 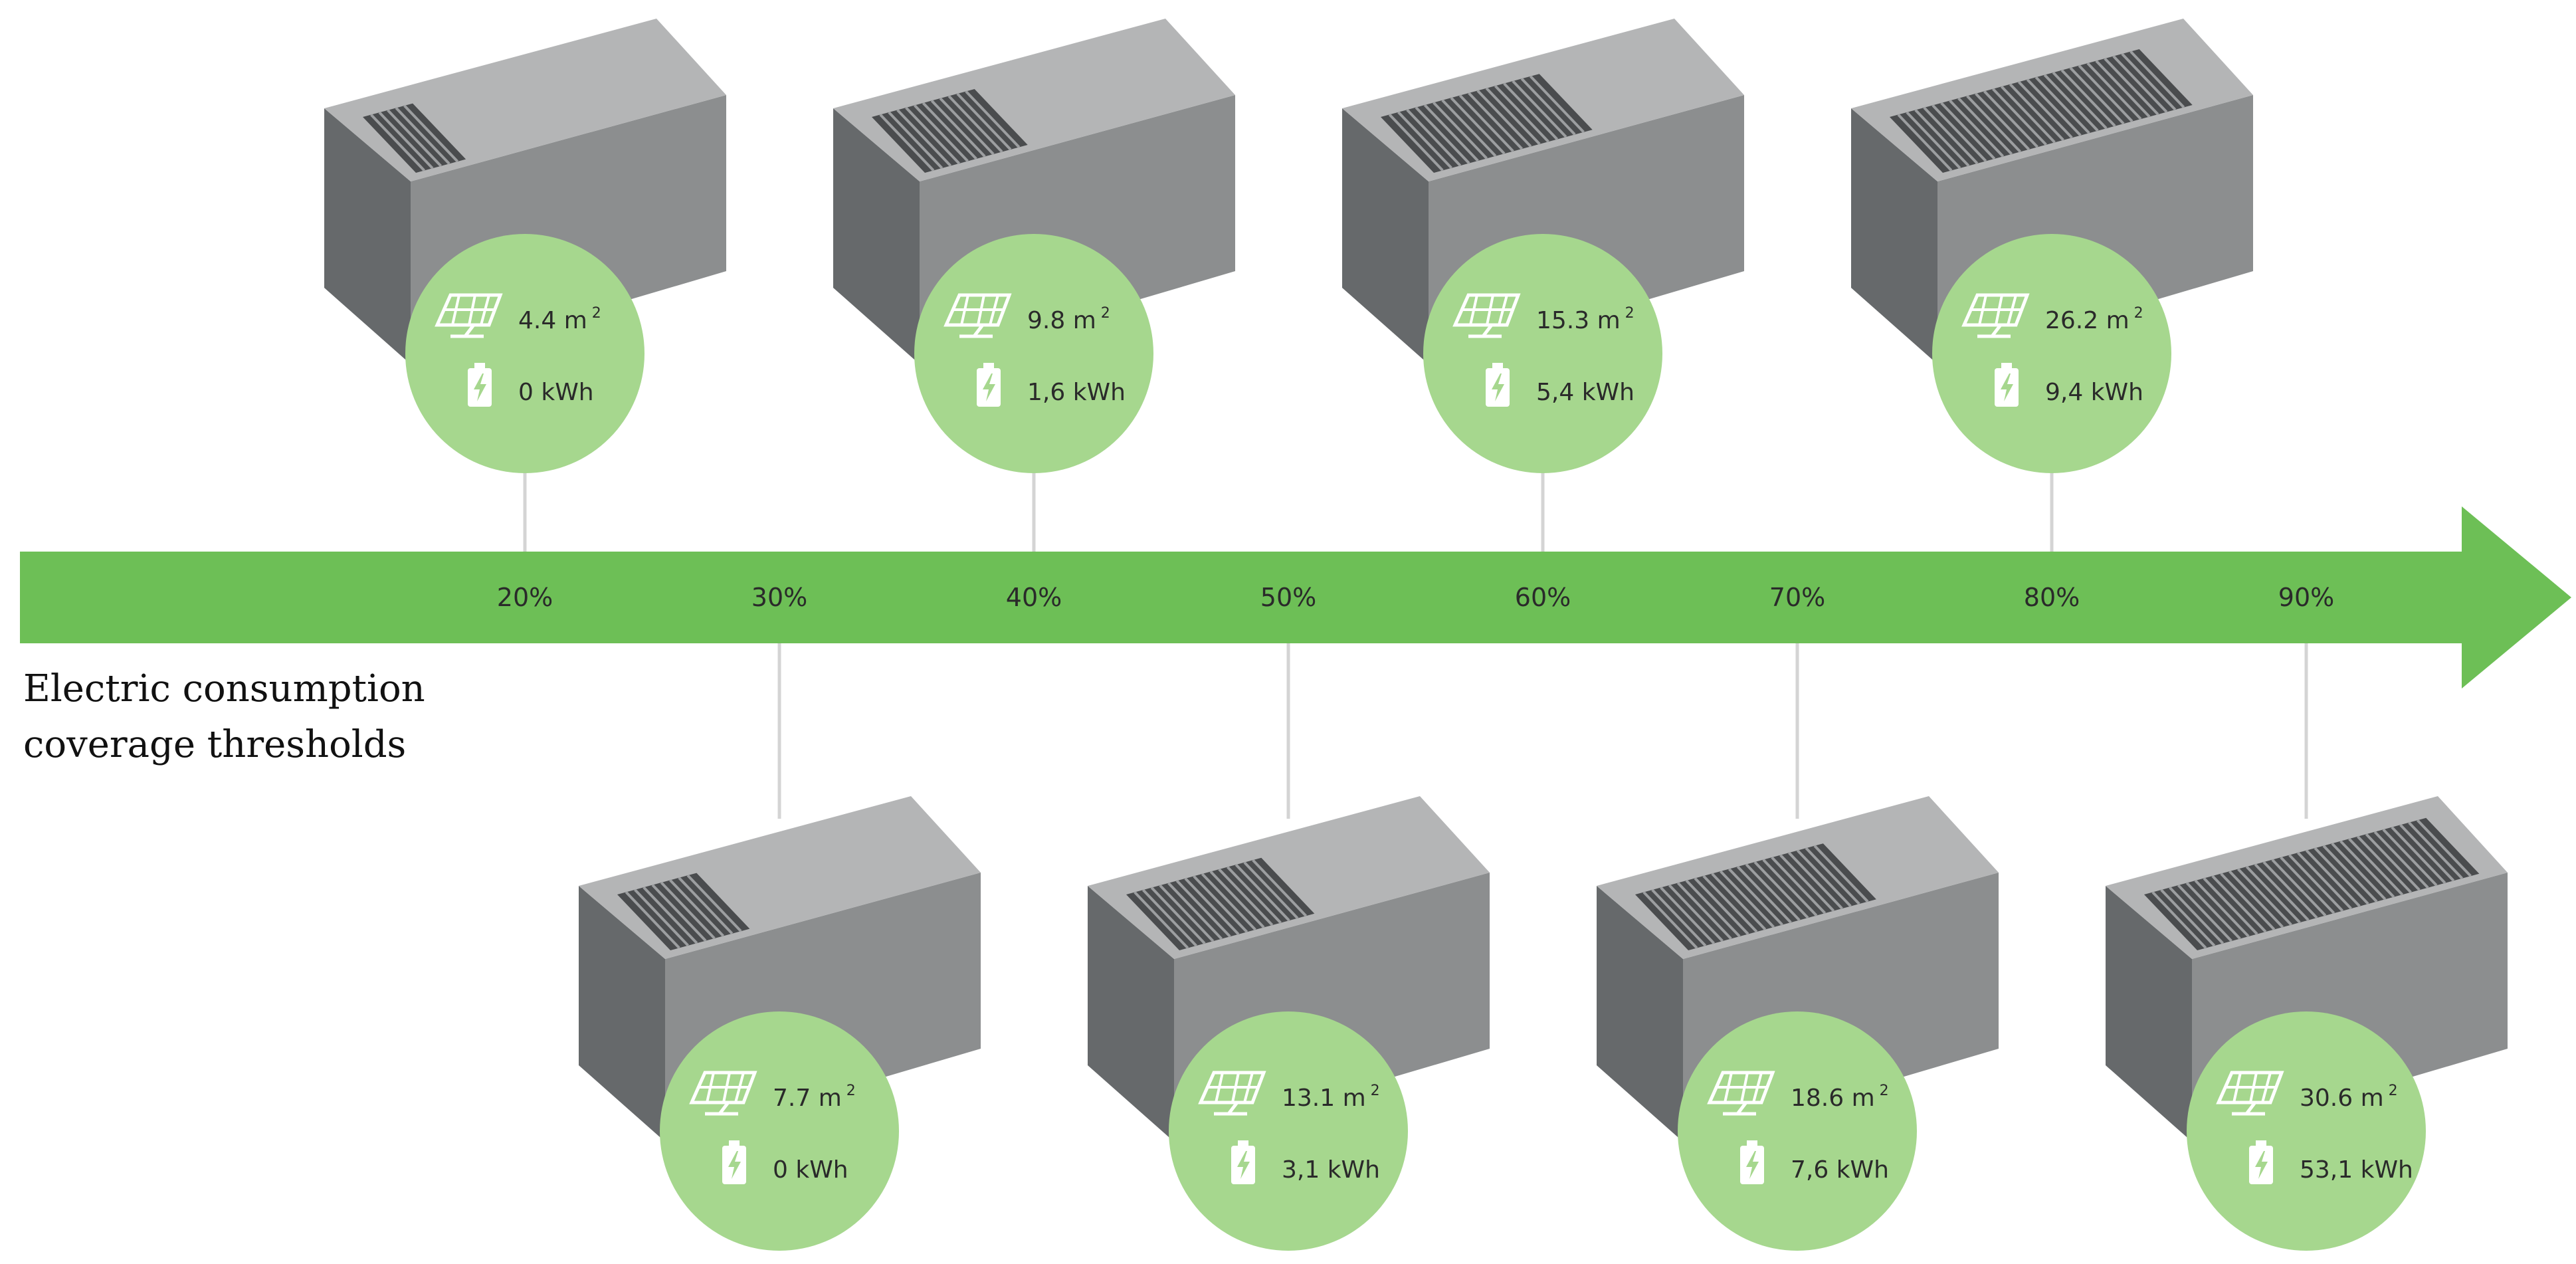 What do you see at coordinates (2052, 597) in the screenshot?
I see `threshold-label-80: 80%` at bounding box center [2052, 597].